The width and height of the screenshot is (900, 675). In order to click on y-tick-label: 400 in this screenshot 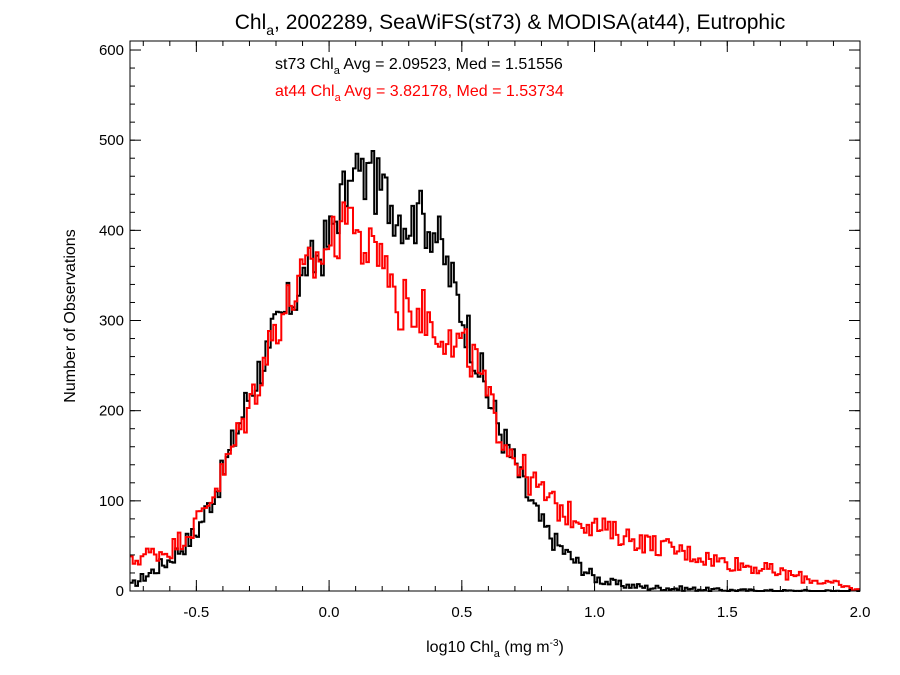, I will do `click(111, 230)`.